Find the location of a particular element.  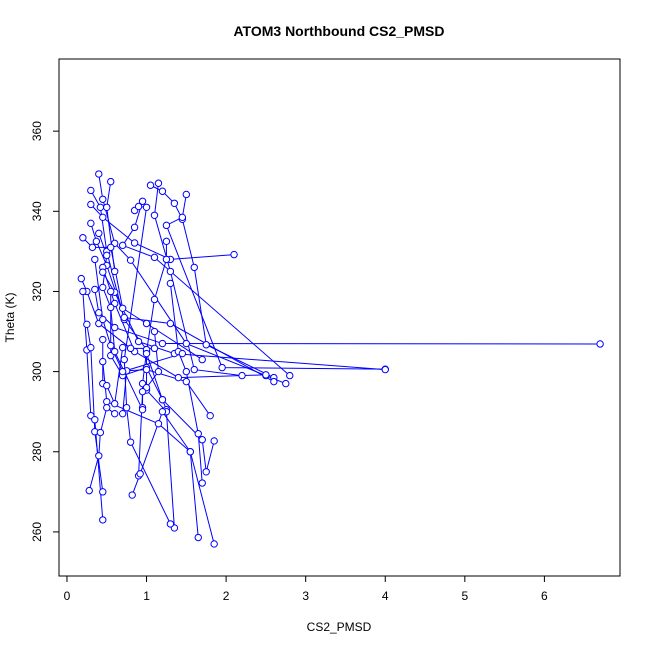

x-tick-label: 4 is located at coordinates (385, 596).